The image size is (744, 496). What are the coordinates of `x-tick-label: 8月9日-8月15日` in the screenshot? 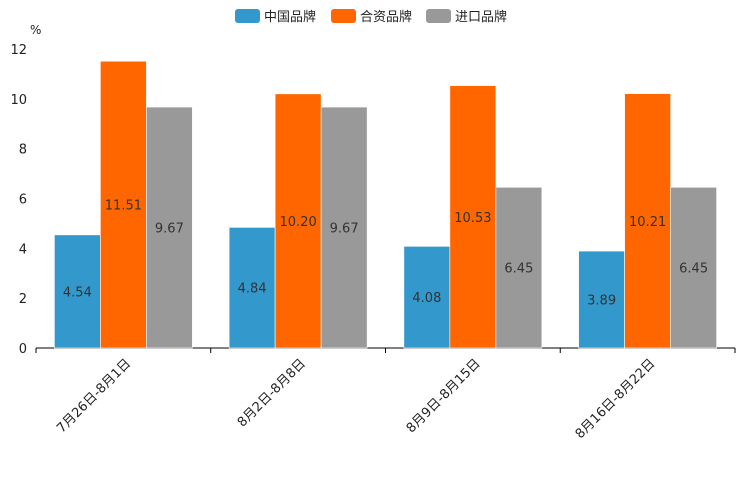 It's located at (444, 396).